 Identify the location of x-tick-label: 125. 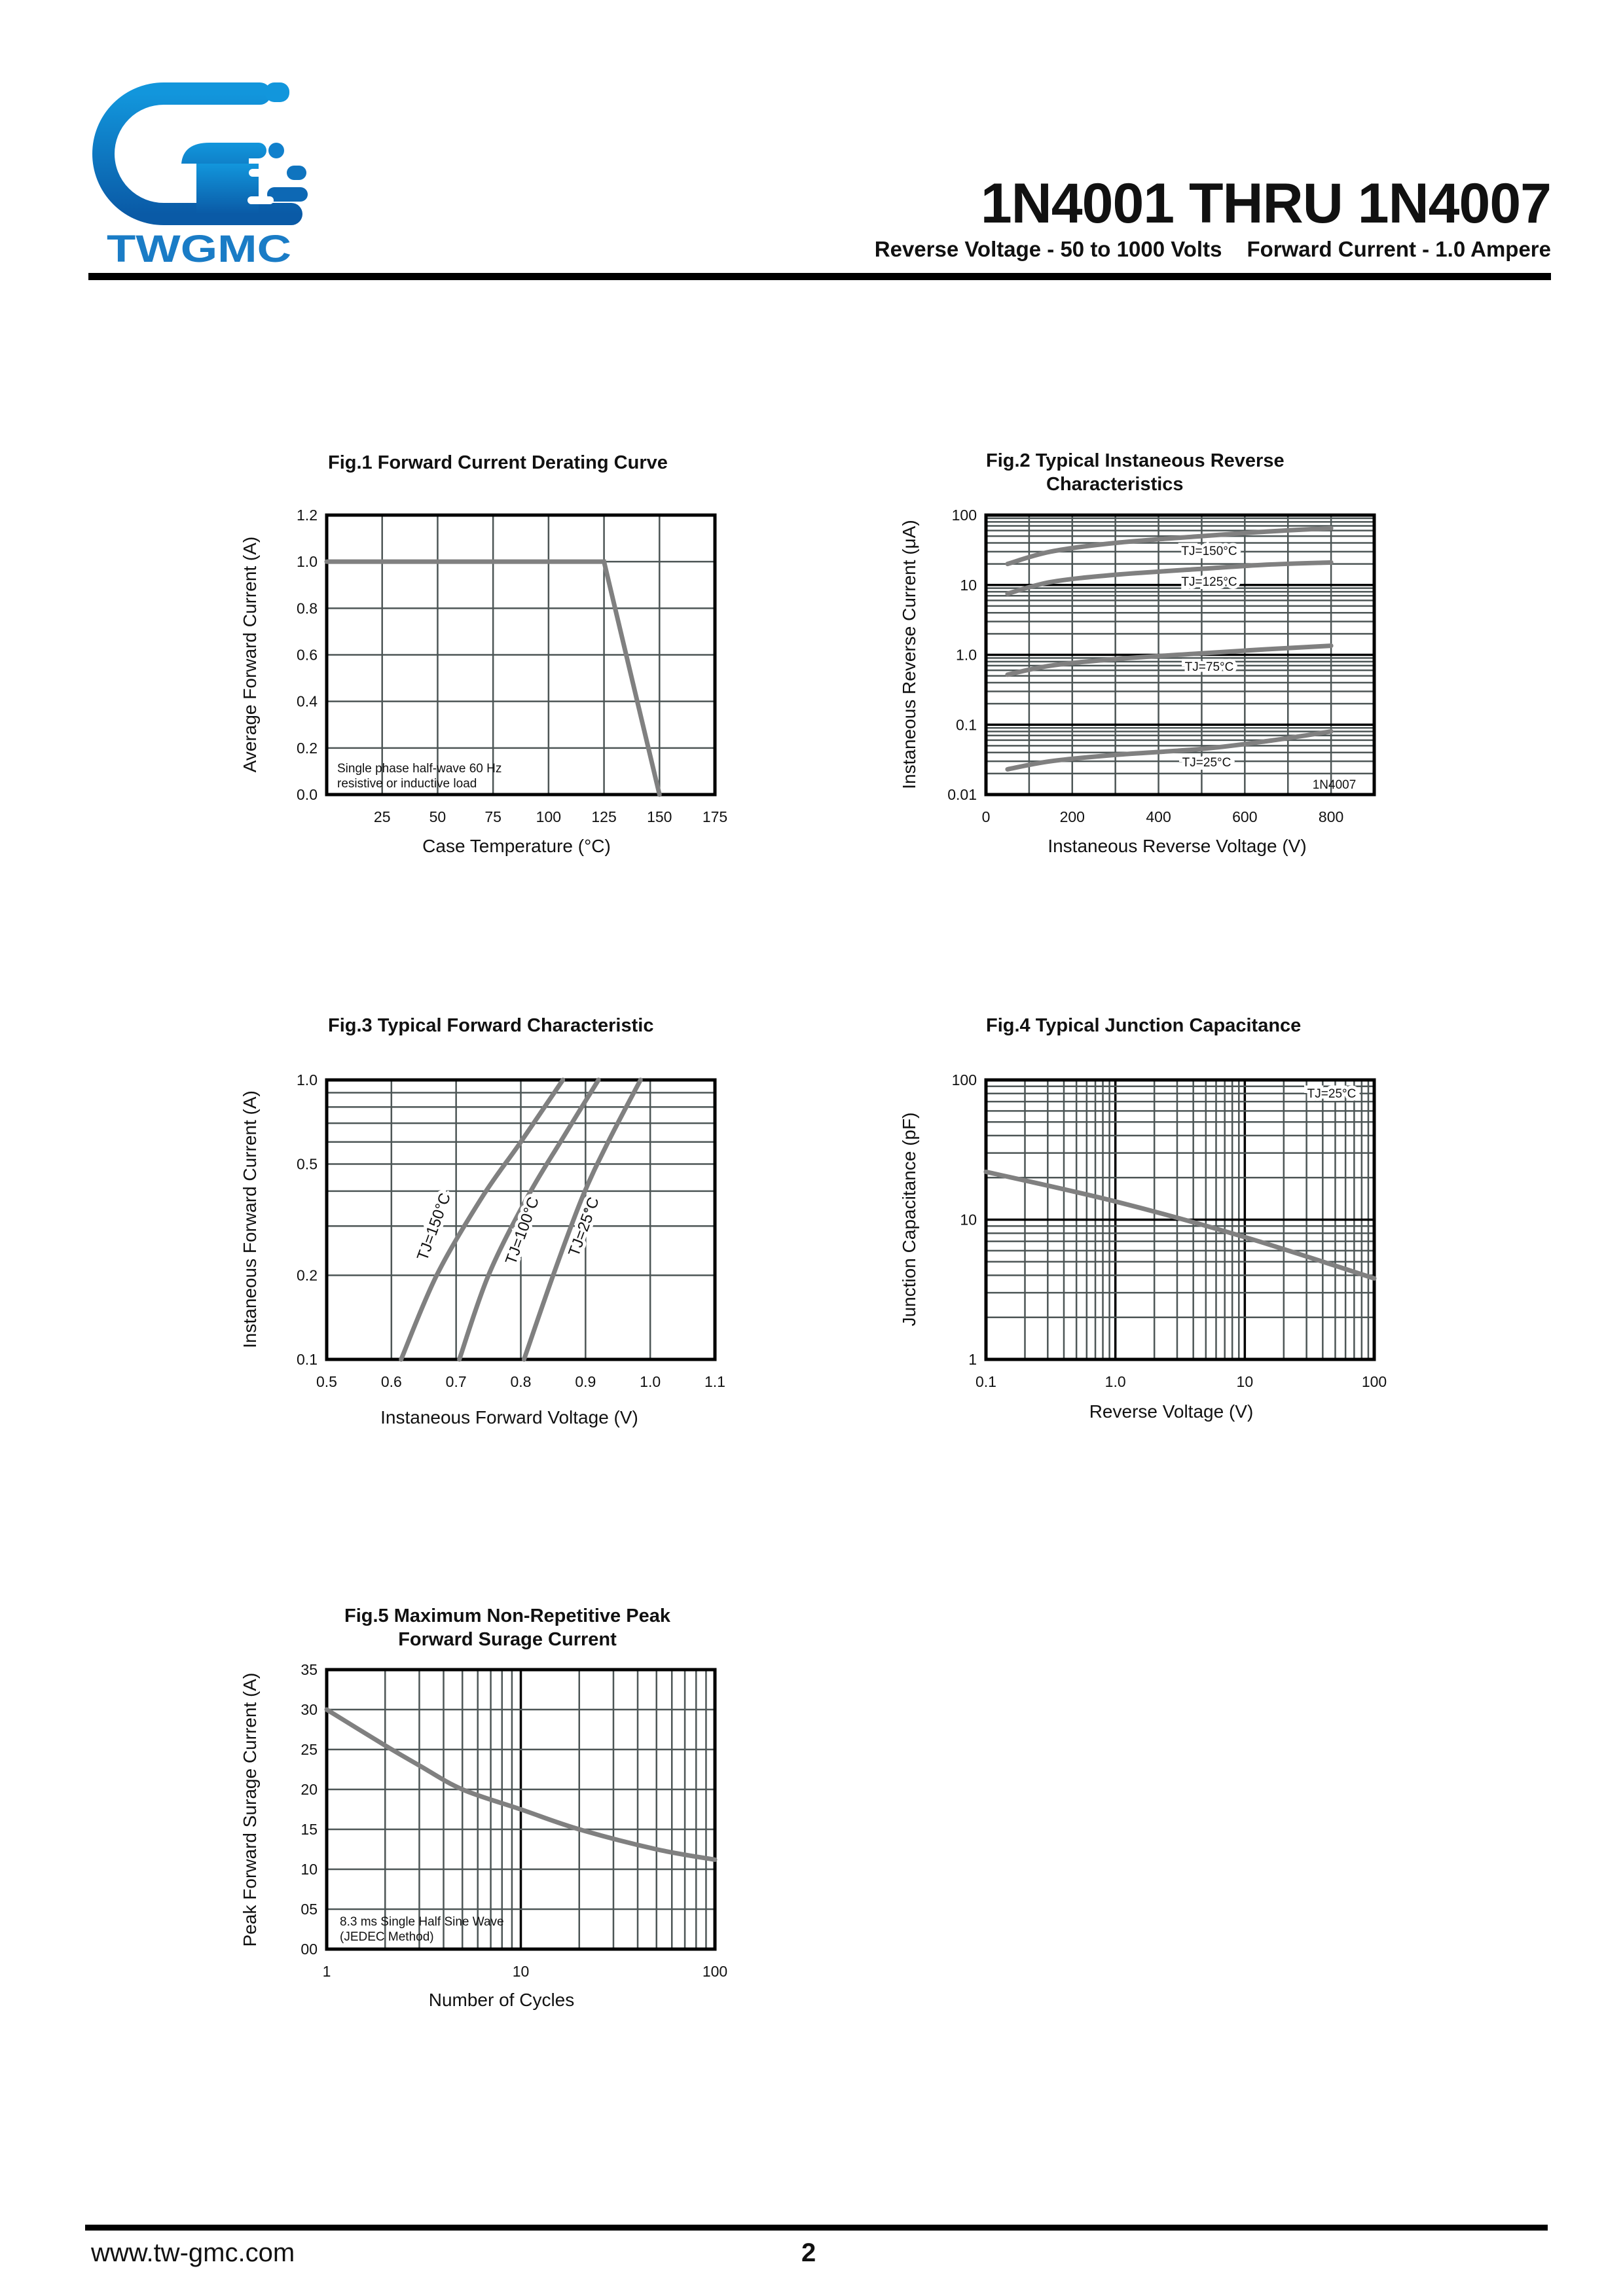
(603, 816).